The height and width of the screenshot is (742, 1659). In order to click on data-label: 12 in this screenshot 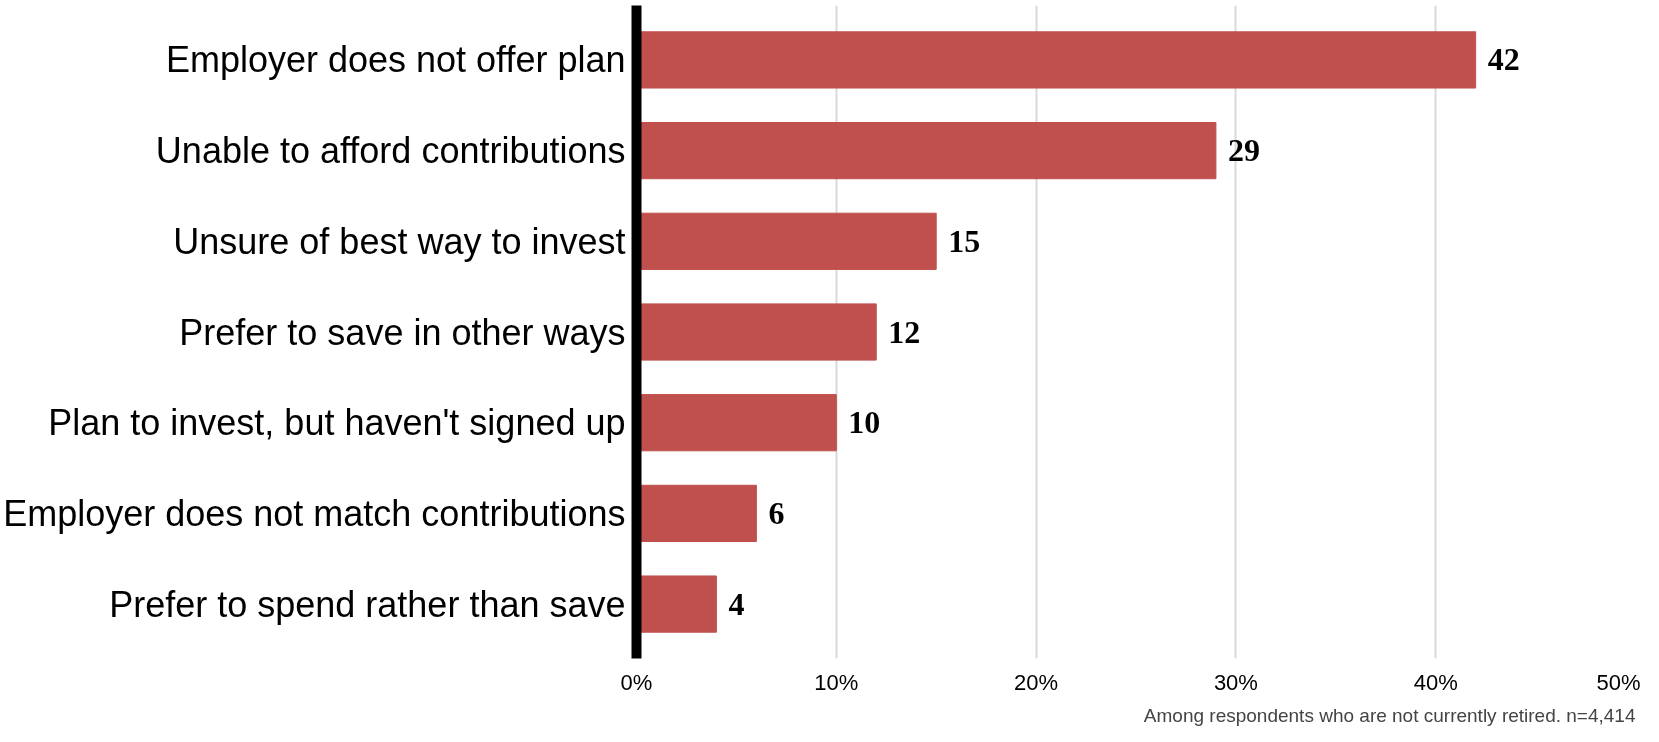, I will do `click(904, 331)`.